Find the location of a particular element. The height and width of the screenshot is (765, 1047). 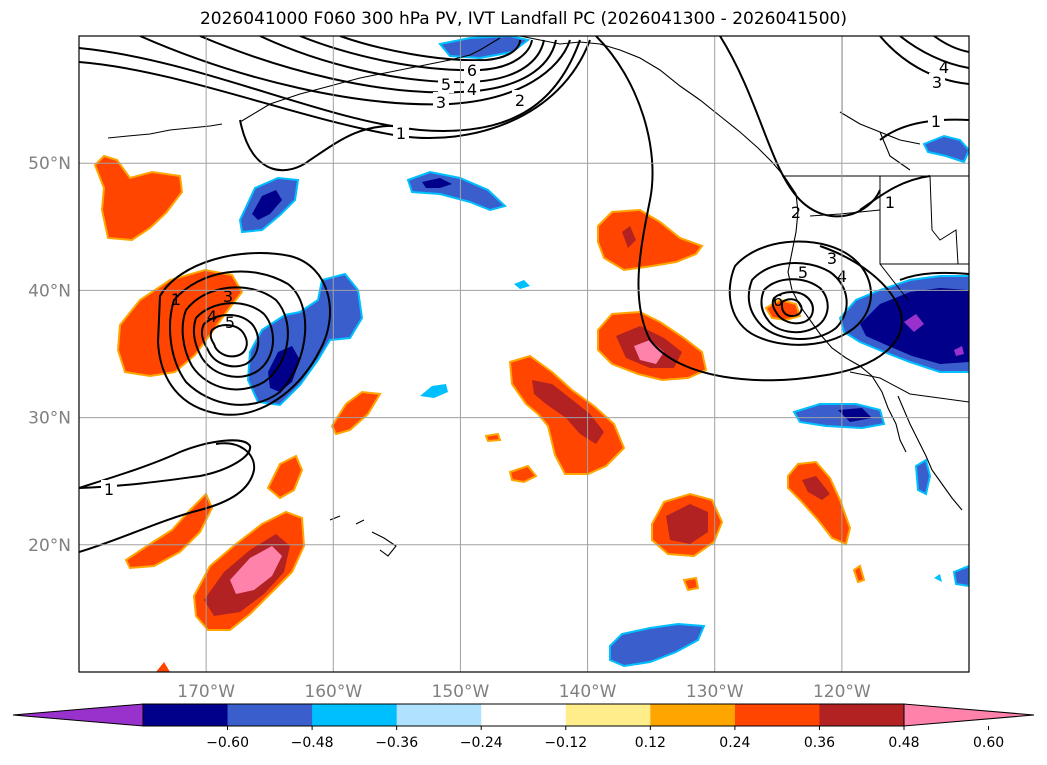

longitude-label: 140°W is located at coordinates (588, 692).